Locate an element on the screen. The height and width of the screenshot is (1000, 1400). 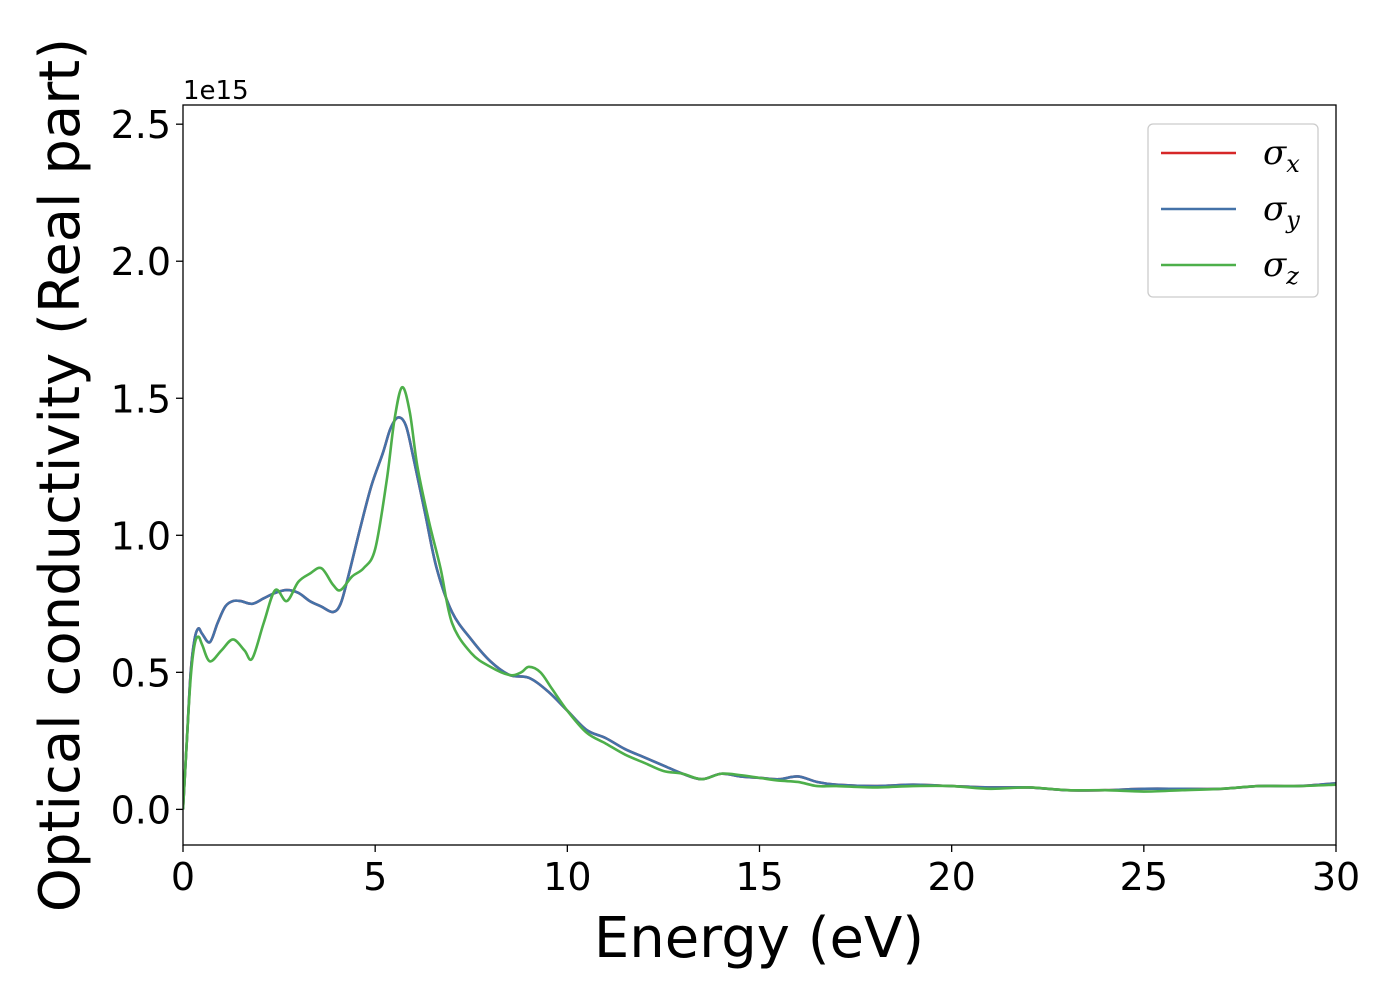
legend-label-y: σy is located at coordinates (1281, 211).